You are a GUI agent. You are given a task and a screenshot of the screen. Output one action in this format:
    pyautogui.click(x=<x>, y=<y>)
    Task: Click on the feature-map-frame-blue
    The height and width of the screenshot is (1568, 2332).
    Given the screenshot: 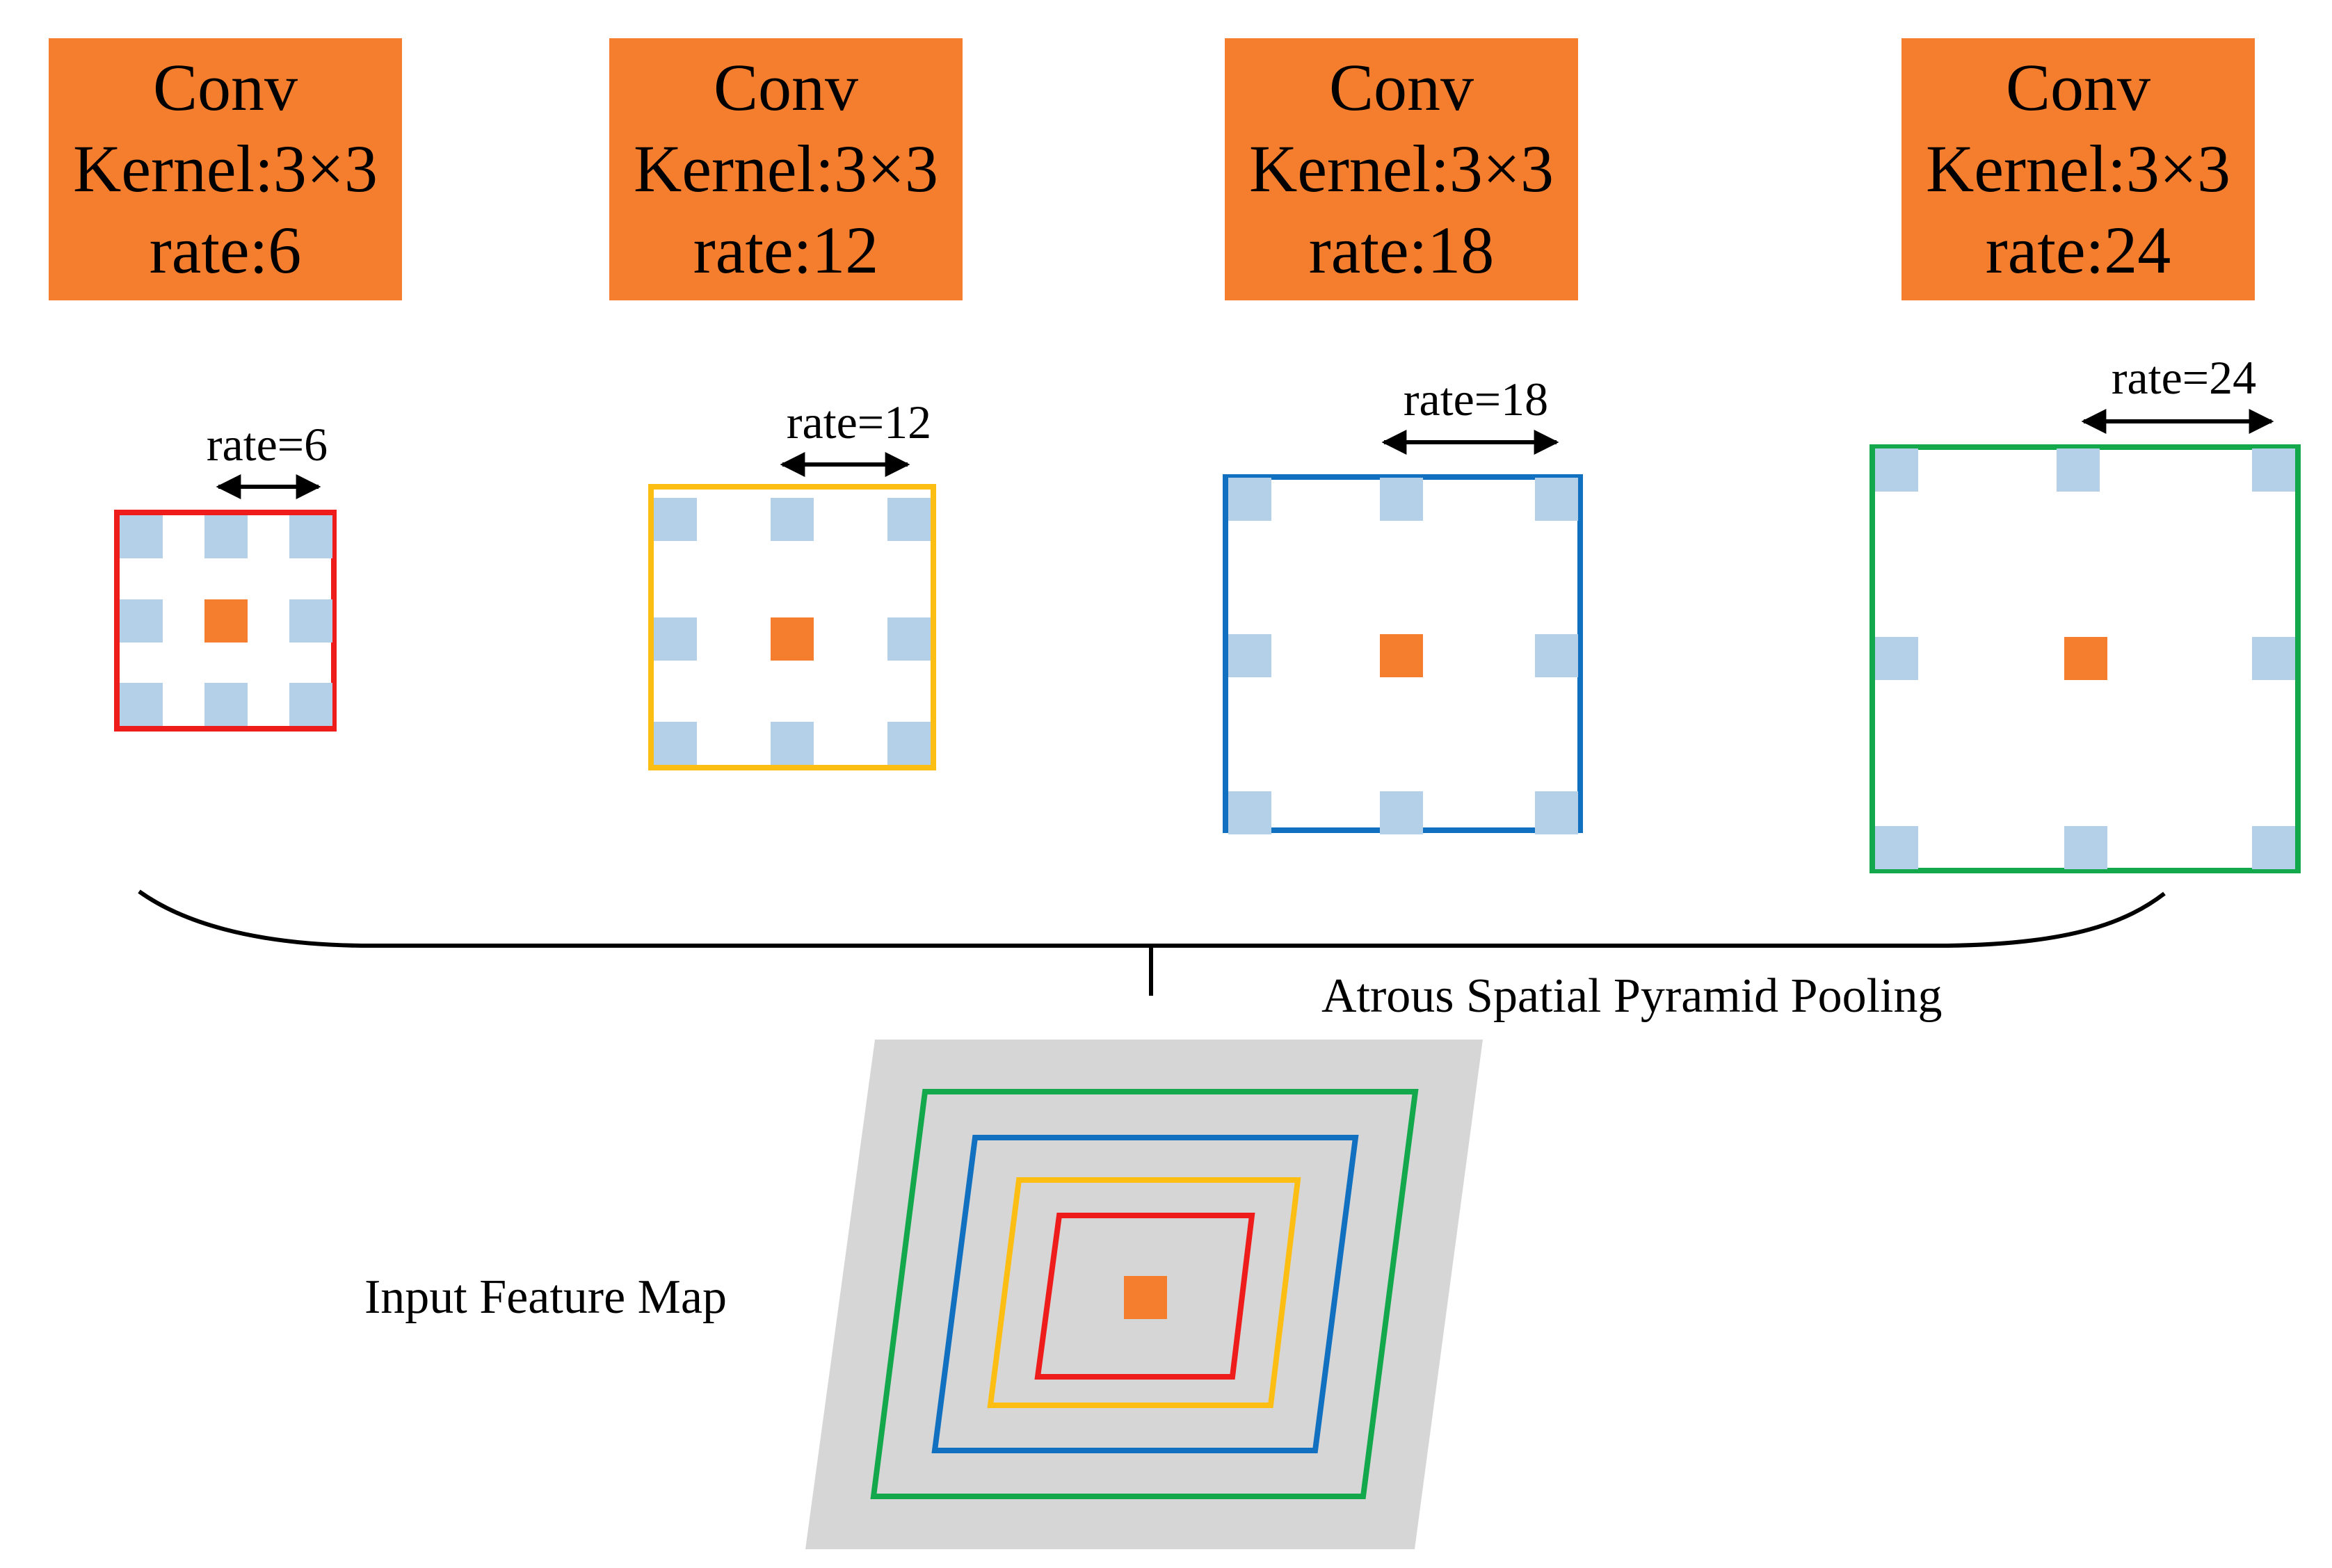 What is the action you would take?
    pyautogui.click(x=1145, y=1294)
    